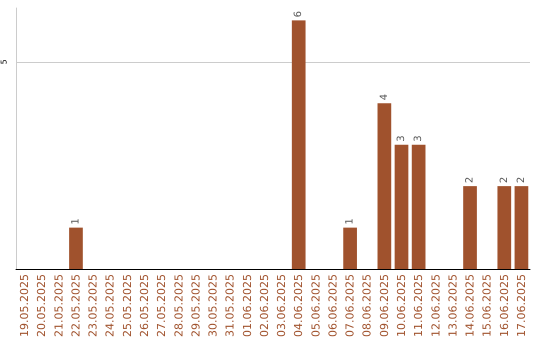 The width and height of the screenshot is (540, 340). Describe the element at coordinates (127, 306) in the screenshot. I see `x-tick-label: 25.05.2025` at that location.